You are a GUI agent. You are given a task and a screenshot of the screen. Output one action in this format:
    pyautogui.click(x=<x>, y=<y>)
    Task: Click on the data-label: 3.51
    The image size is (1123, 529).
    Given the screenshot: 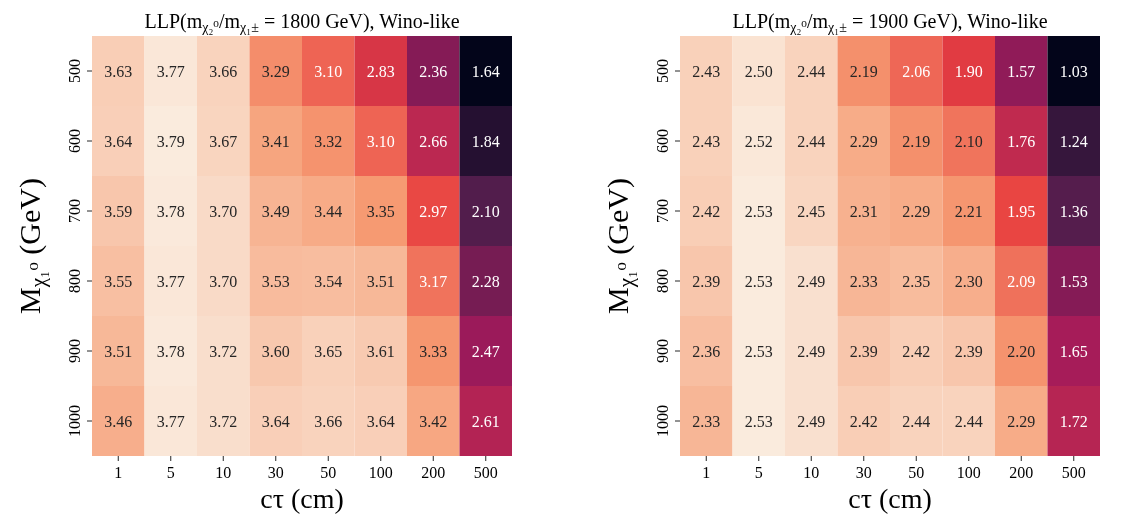 What is the action you would take?
    pyautogui.click(x=118, y=351)
    